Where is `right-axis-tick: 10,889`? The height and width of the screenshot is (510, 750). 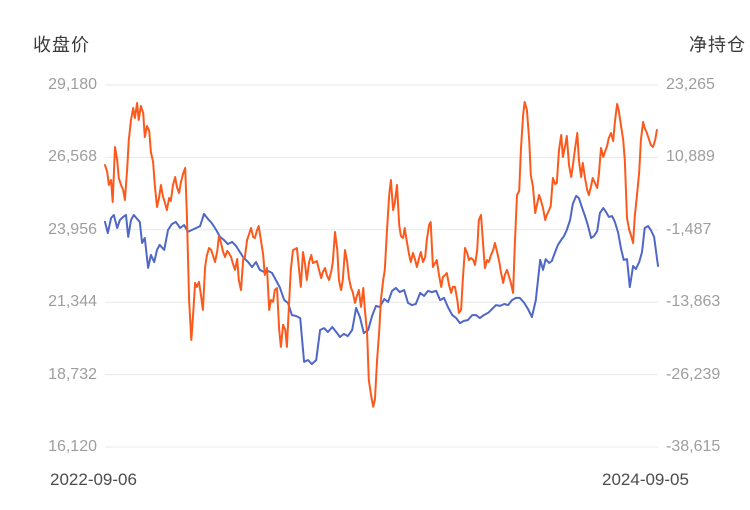 right-axis-tick: 10,889 is located at coordinates (690, 156).